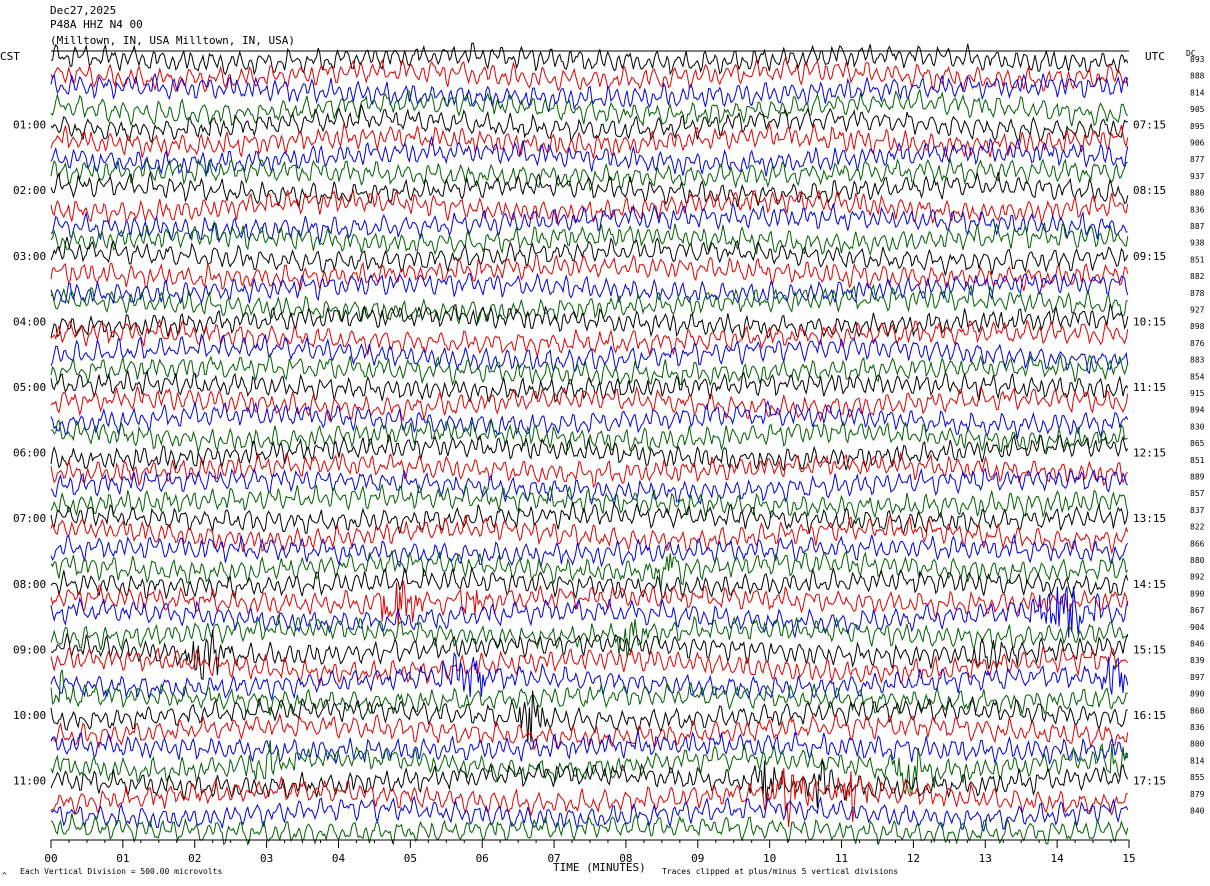 Image resolution: width=1210 pixels, height=886 pixels. What do you see at coordinates (599, 867) in the screenshot?
I see `x-axis-title: TIME (MINUTES)` at bounding box center [599, 867].